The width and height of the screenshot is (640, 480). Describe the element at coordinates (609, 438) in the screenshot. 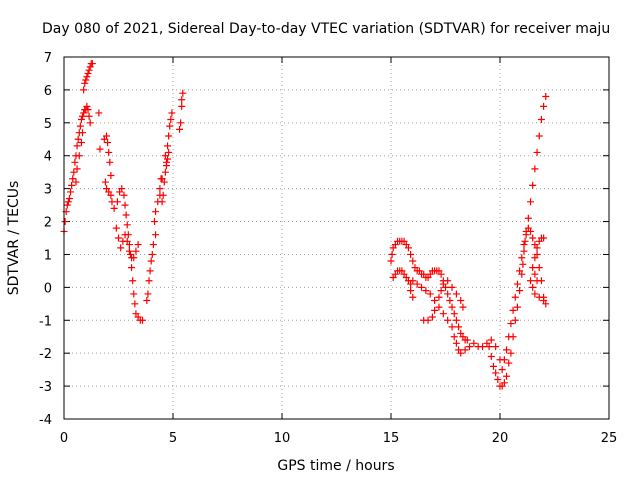

I see `x-tick-label: 25` at that location.